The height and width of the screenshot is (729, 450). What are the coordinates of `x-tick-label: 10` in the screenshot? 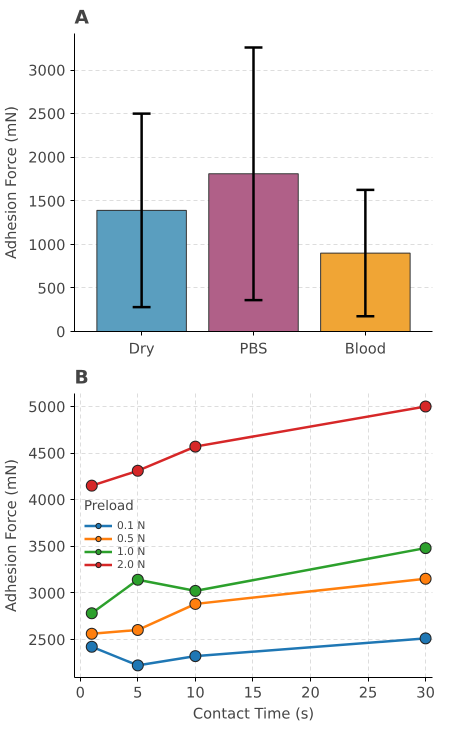 It's located at (195, 693).